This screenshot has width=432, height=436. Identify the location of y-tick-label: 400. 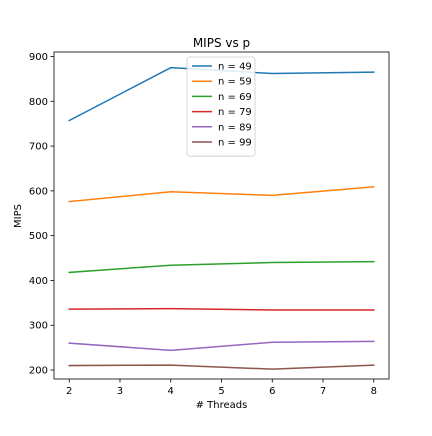
(38, 281).